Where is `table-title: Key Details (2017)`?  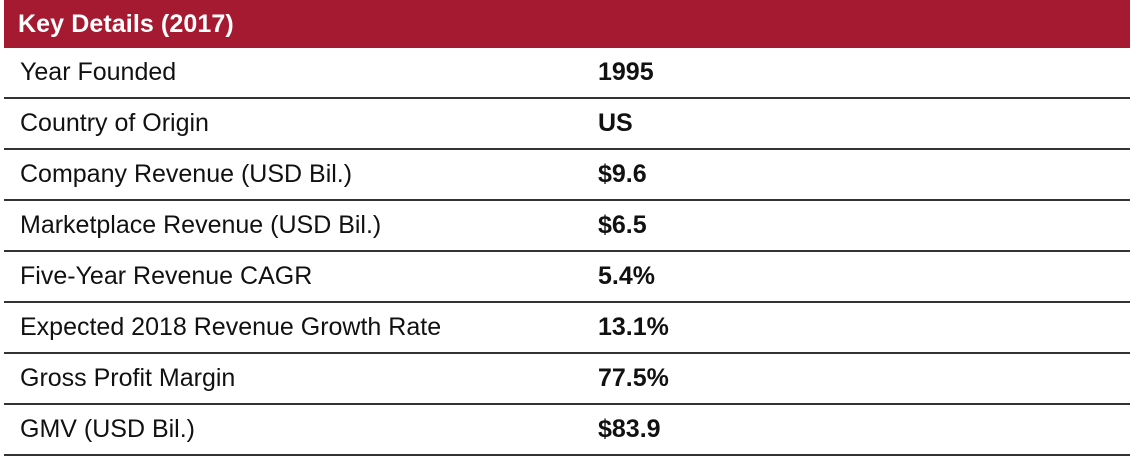
table-title: Key Details (2017) is located at coordinates (567, 24).